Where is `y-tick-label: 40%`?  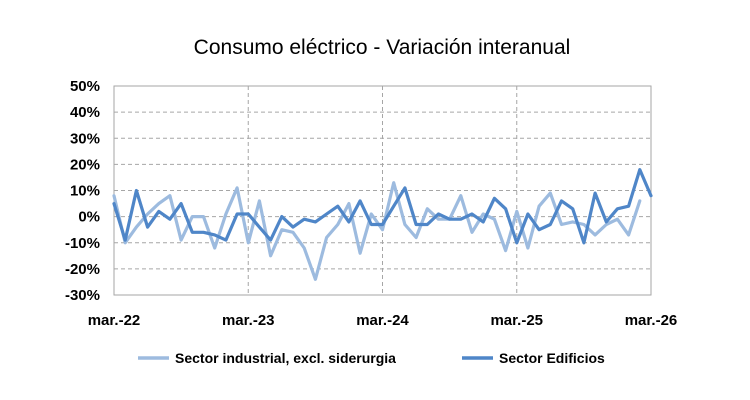
y-tick-label: 40% is located at coordinates (85, 112).